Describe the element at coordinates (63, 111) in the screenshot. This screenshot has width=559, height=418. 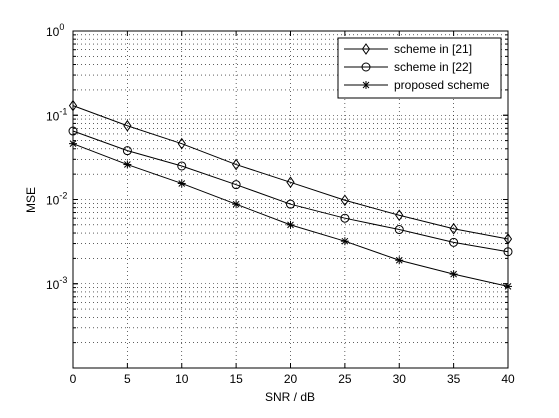
I see `y-tick-label-exponent: -1` at that location.